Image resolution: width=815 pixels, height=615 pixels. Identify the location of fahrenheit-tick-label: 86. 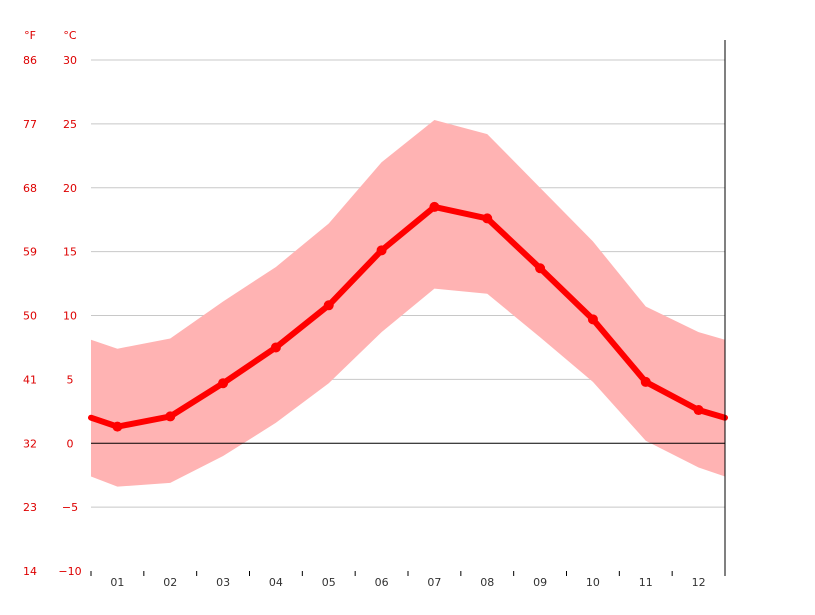
(30, 60).